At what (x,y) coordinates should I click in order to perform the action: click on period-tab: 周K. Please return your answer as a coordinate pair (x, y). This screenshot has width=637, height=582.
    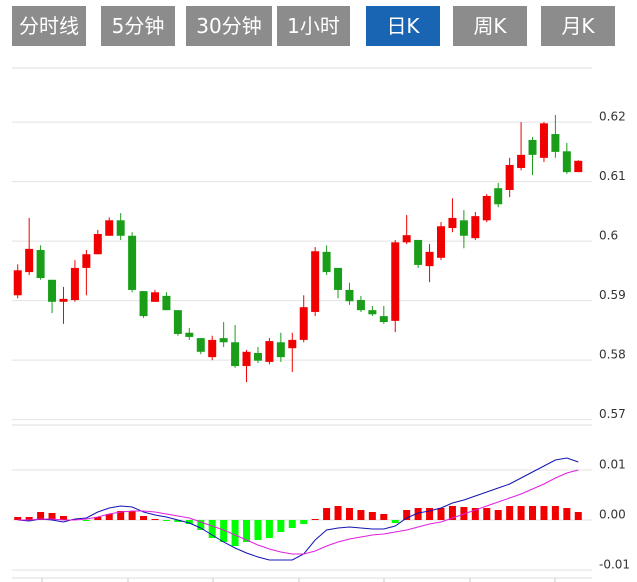
    Looking at the image, I should click on (490, 26).